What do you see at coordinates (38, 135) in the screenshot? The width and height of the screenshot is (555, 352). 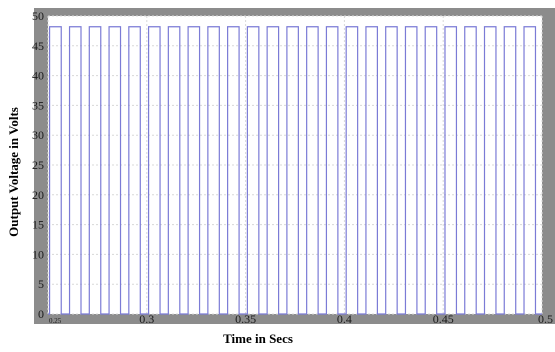 I see `y-tick-label: 30` at bounding box center [38, 135].